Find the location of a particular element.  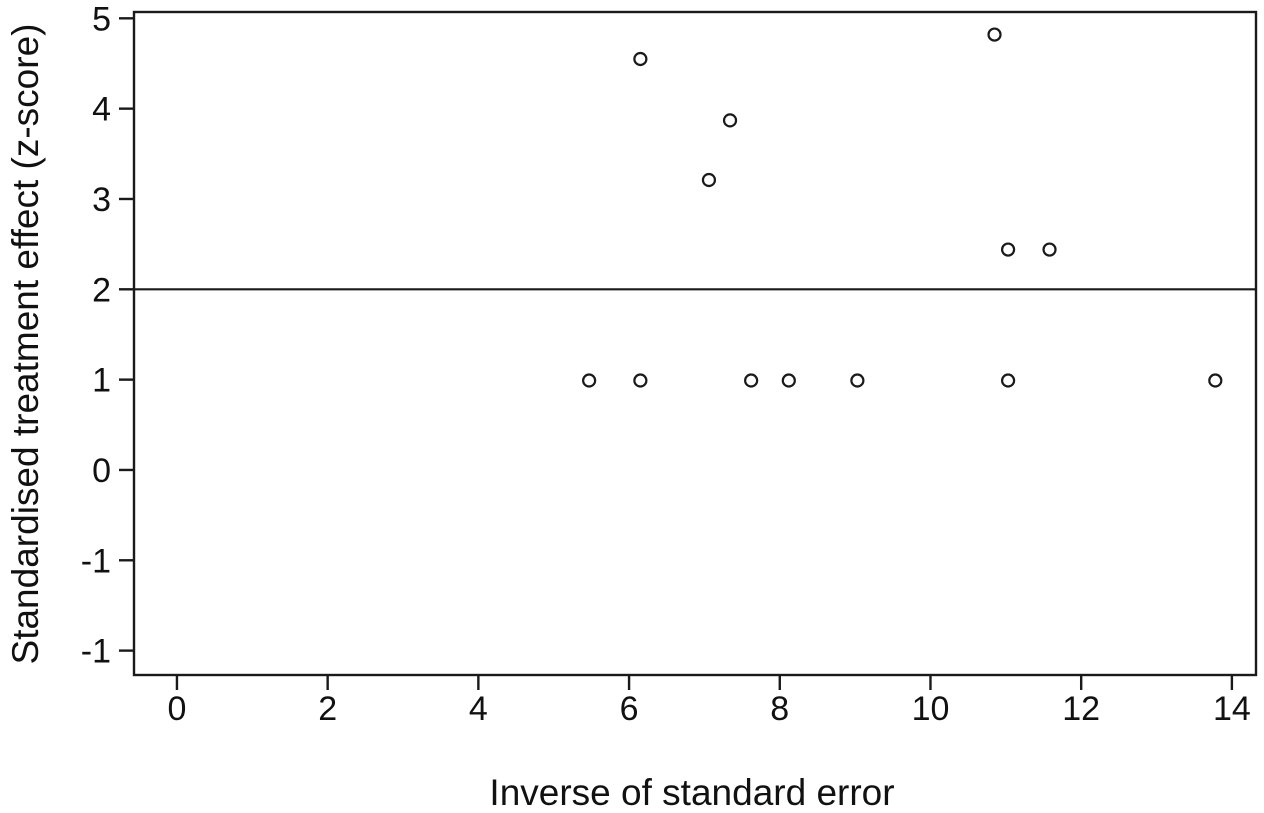

x-axis-title: Inverse of standard error is located at coordinates (692, 792).